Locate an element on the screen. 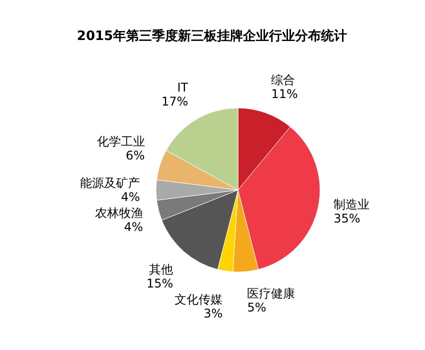  data-label: 6% is located at coordinates (135, 155).